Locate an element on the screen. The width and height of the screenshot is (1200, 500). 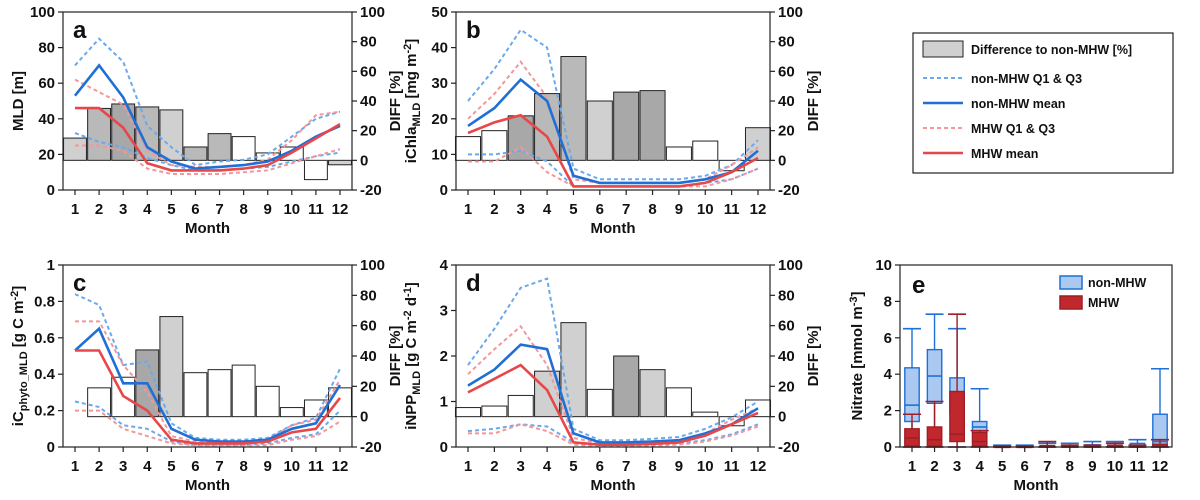
y-tick-label: 3 is located at coordinates (444, 311).